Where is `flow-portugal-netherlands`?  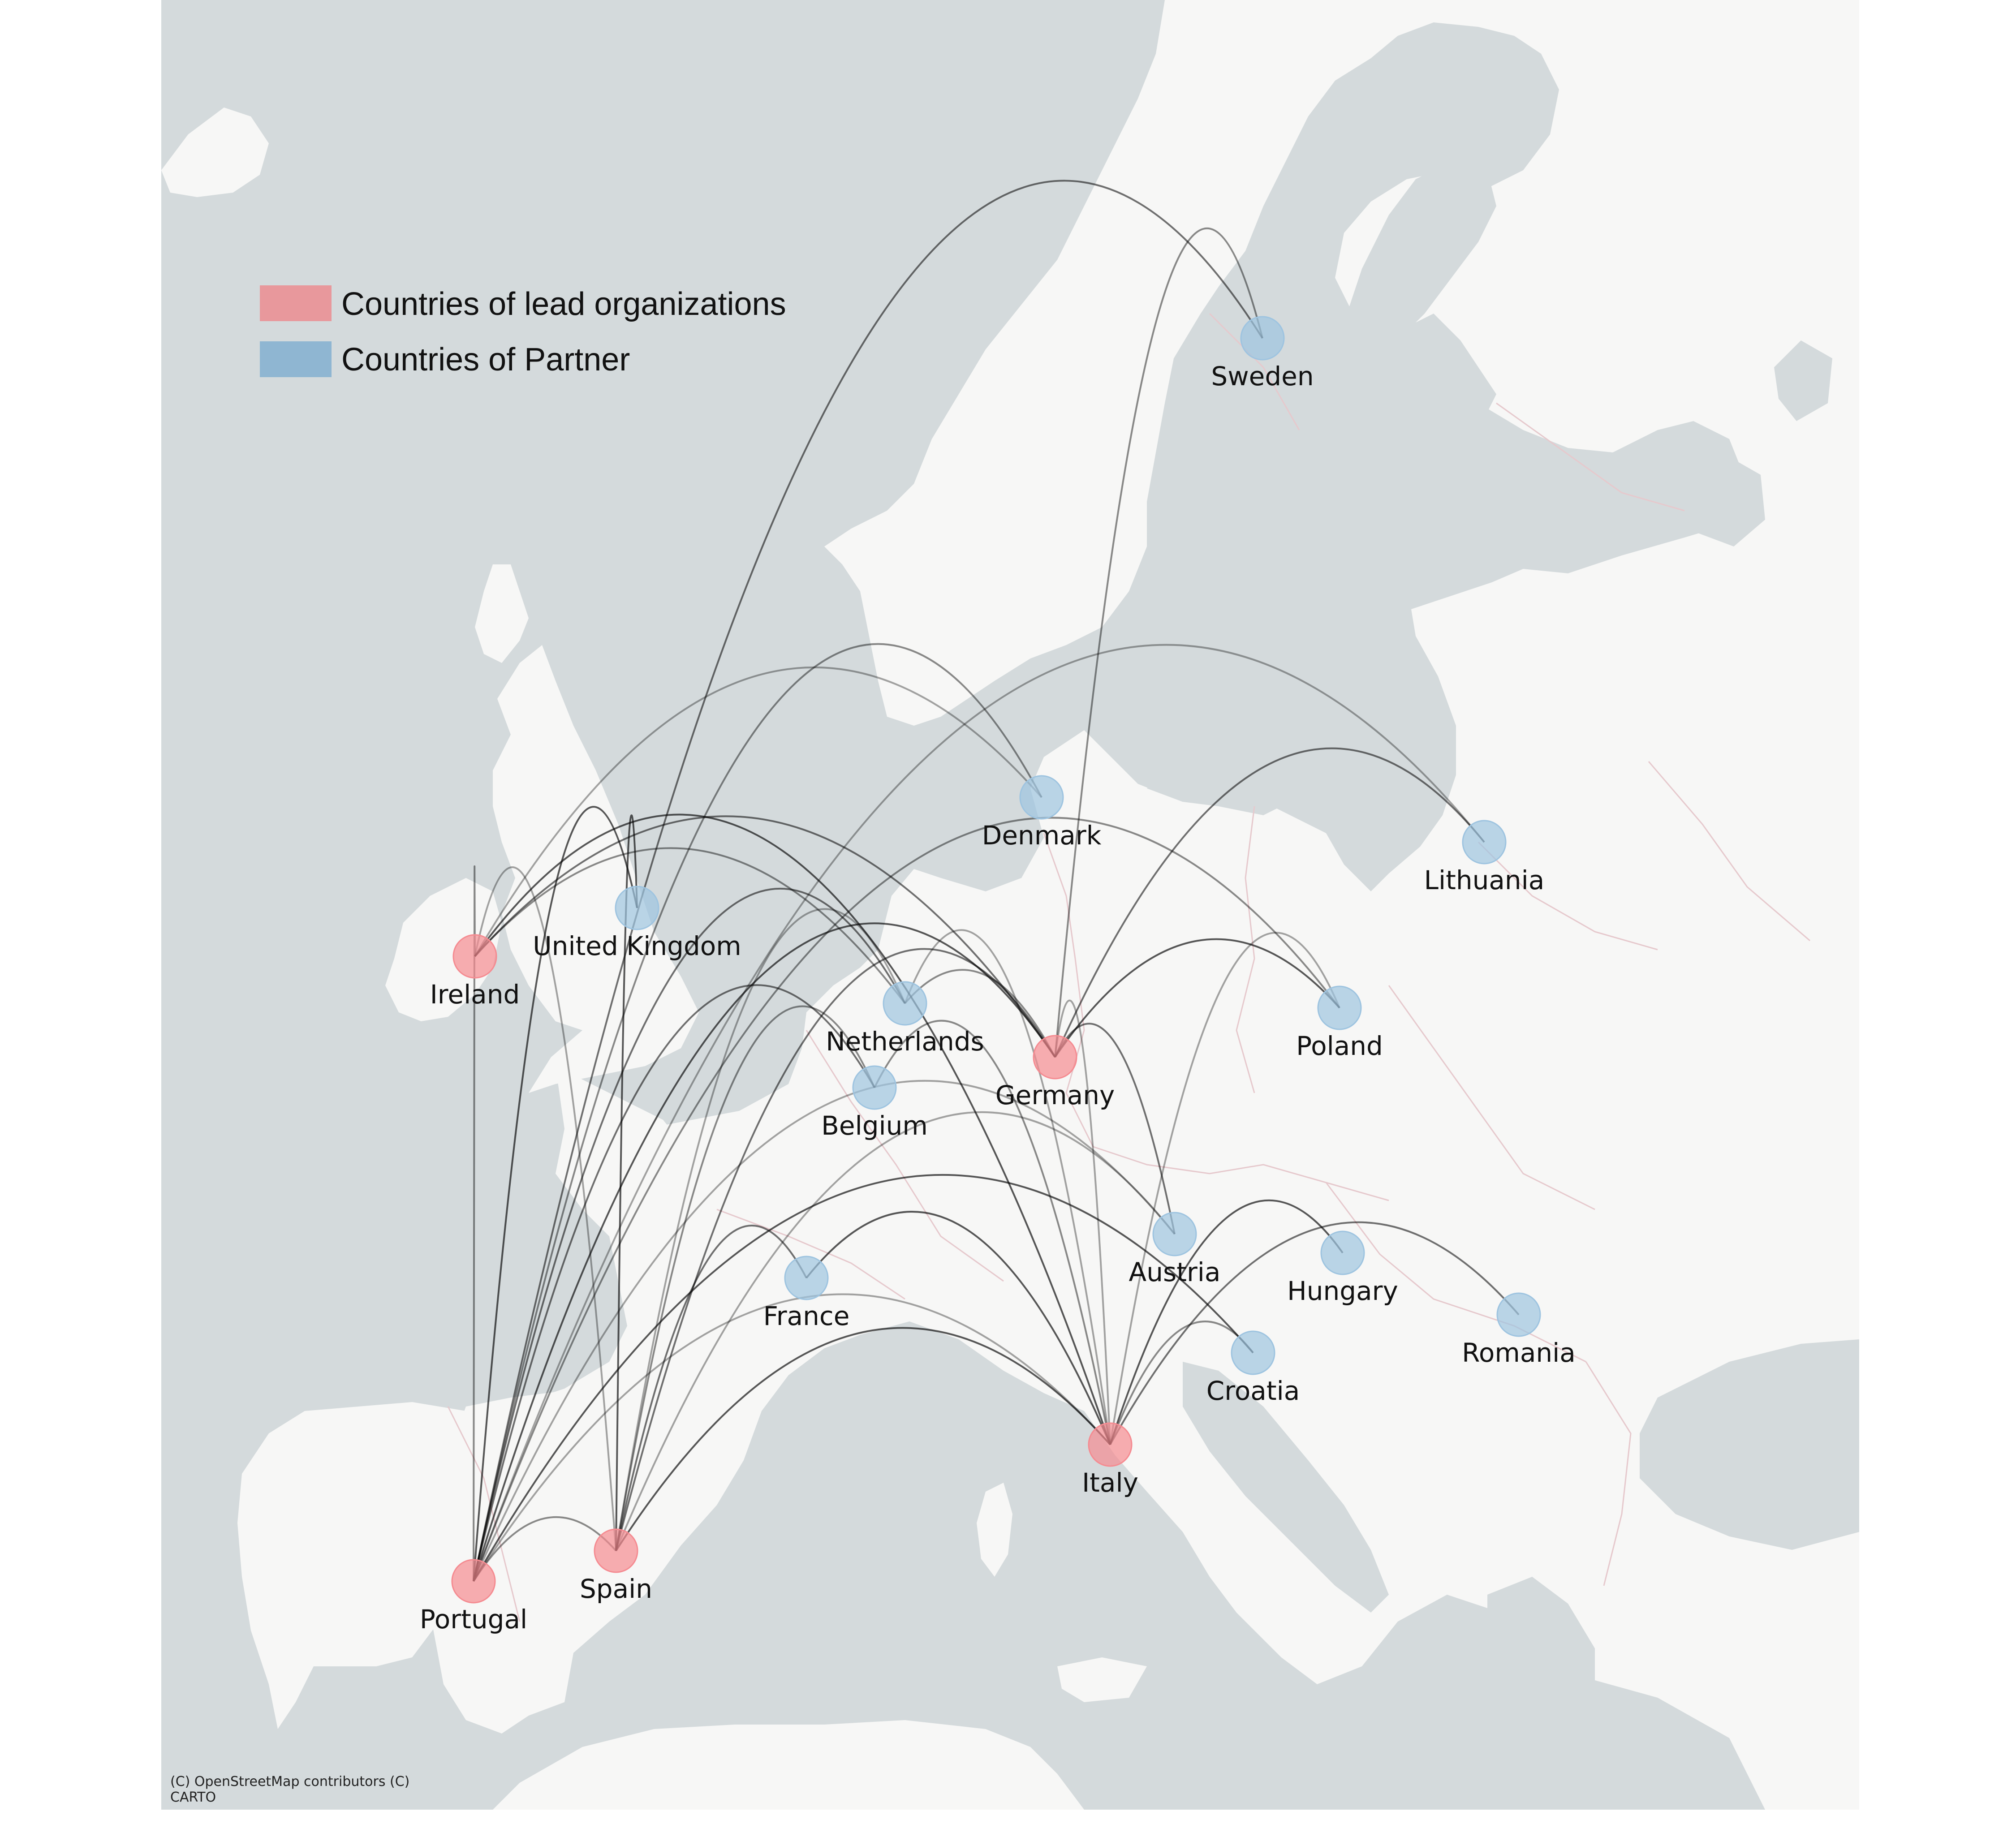
flow-portugal-netherlands is located at coordinates (689, 1234).